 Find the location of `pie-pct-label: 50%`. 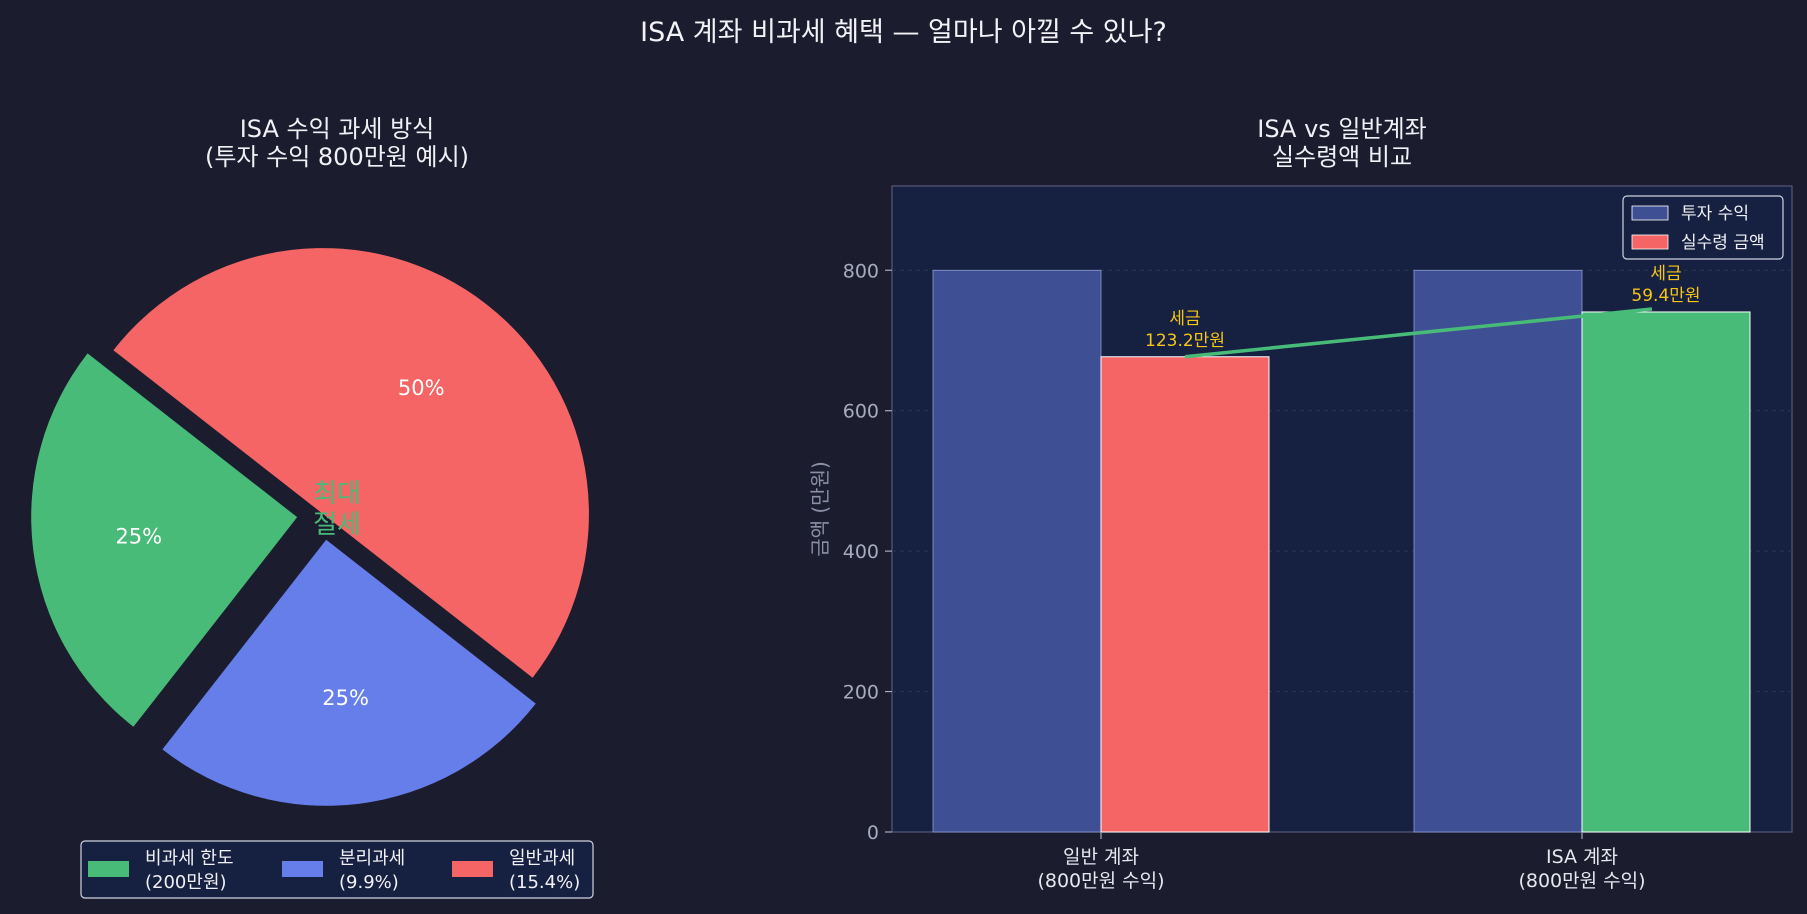

pie-pct-label: 50% is located at coordinates (421, 388).